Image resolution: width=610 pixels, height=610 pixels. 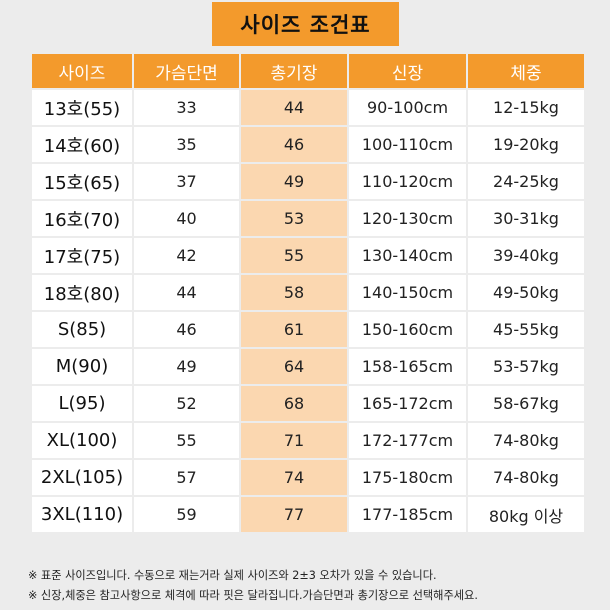 What do you see at coordinates (526, 255) in the screenshot?
I see `cell-weight: 39-40kg` at bounding box center [526, 255].